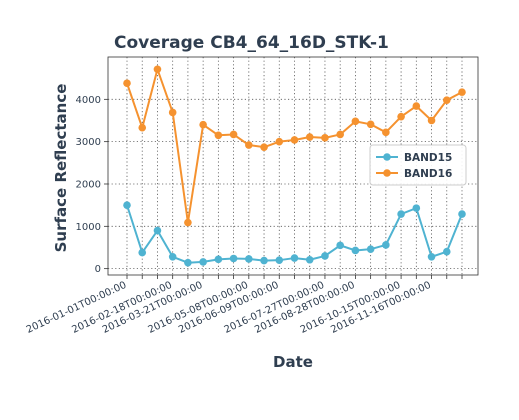  I want to click on y-tick-label: 2000, so click(88, 184).